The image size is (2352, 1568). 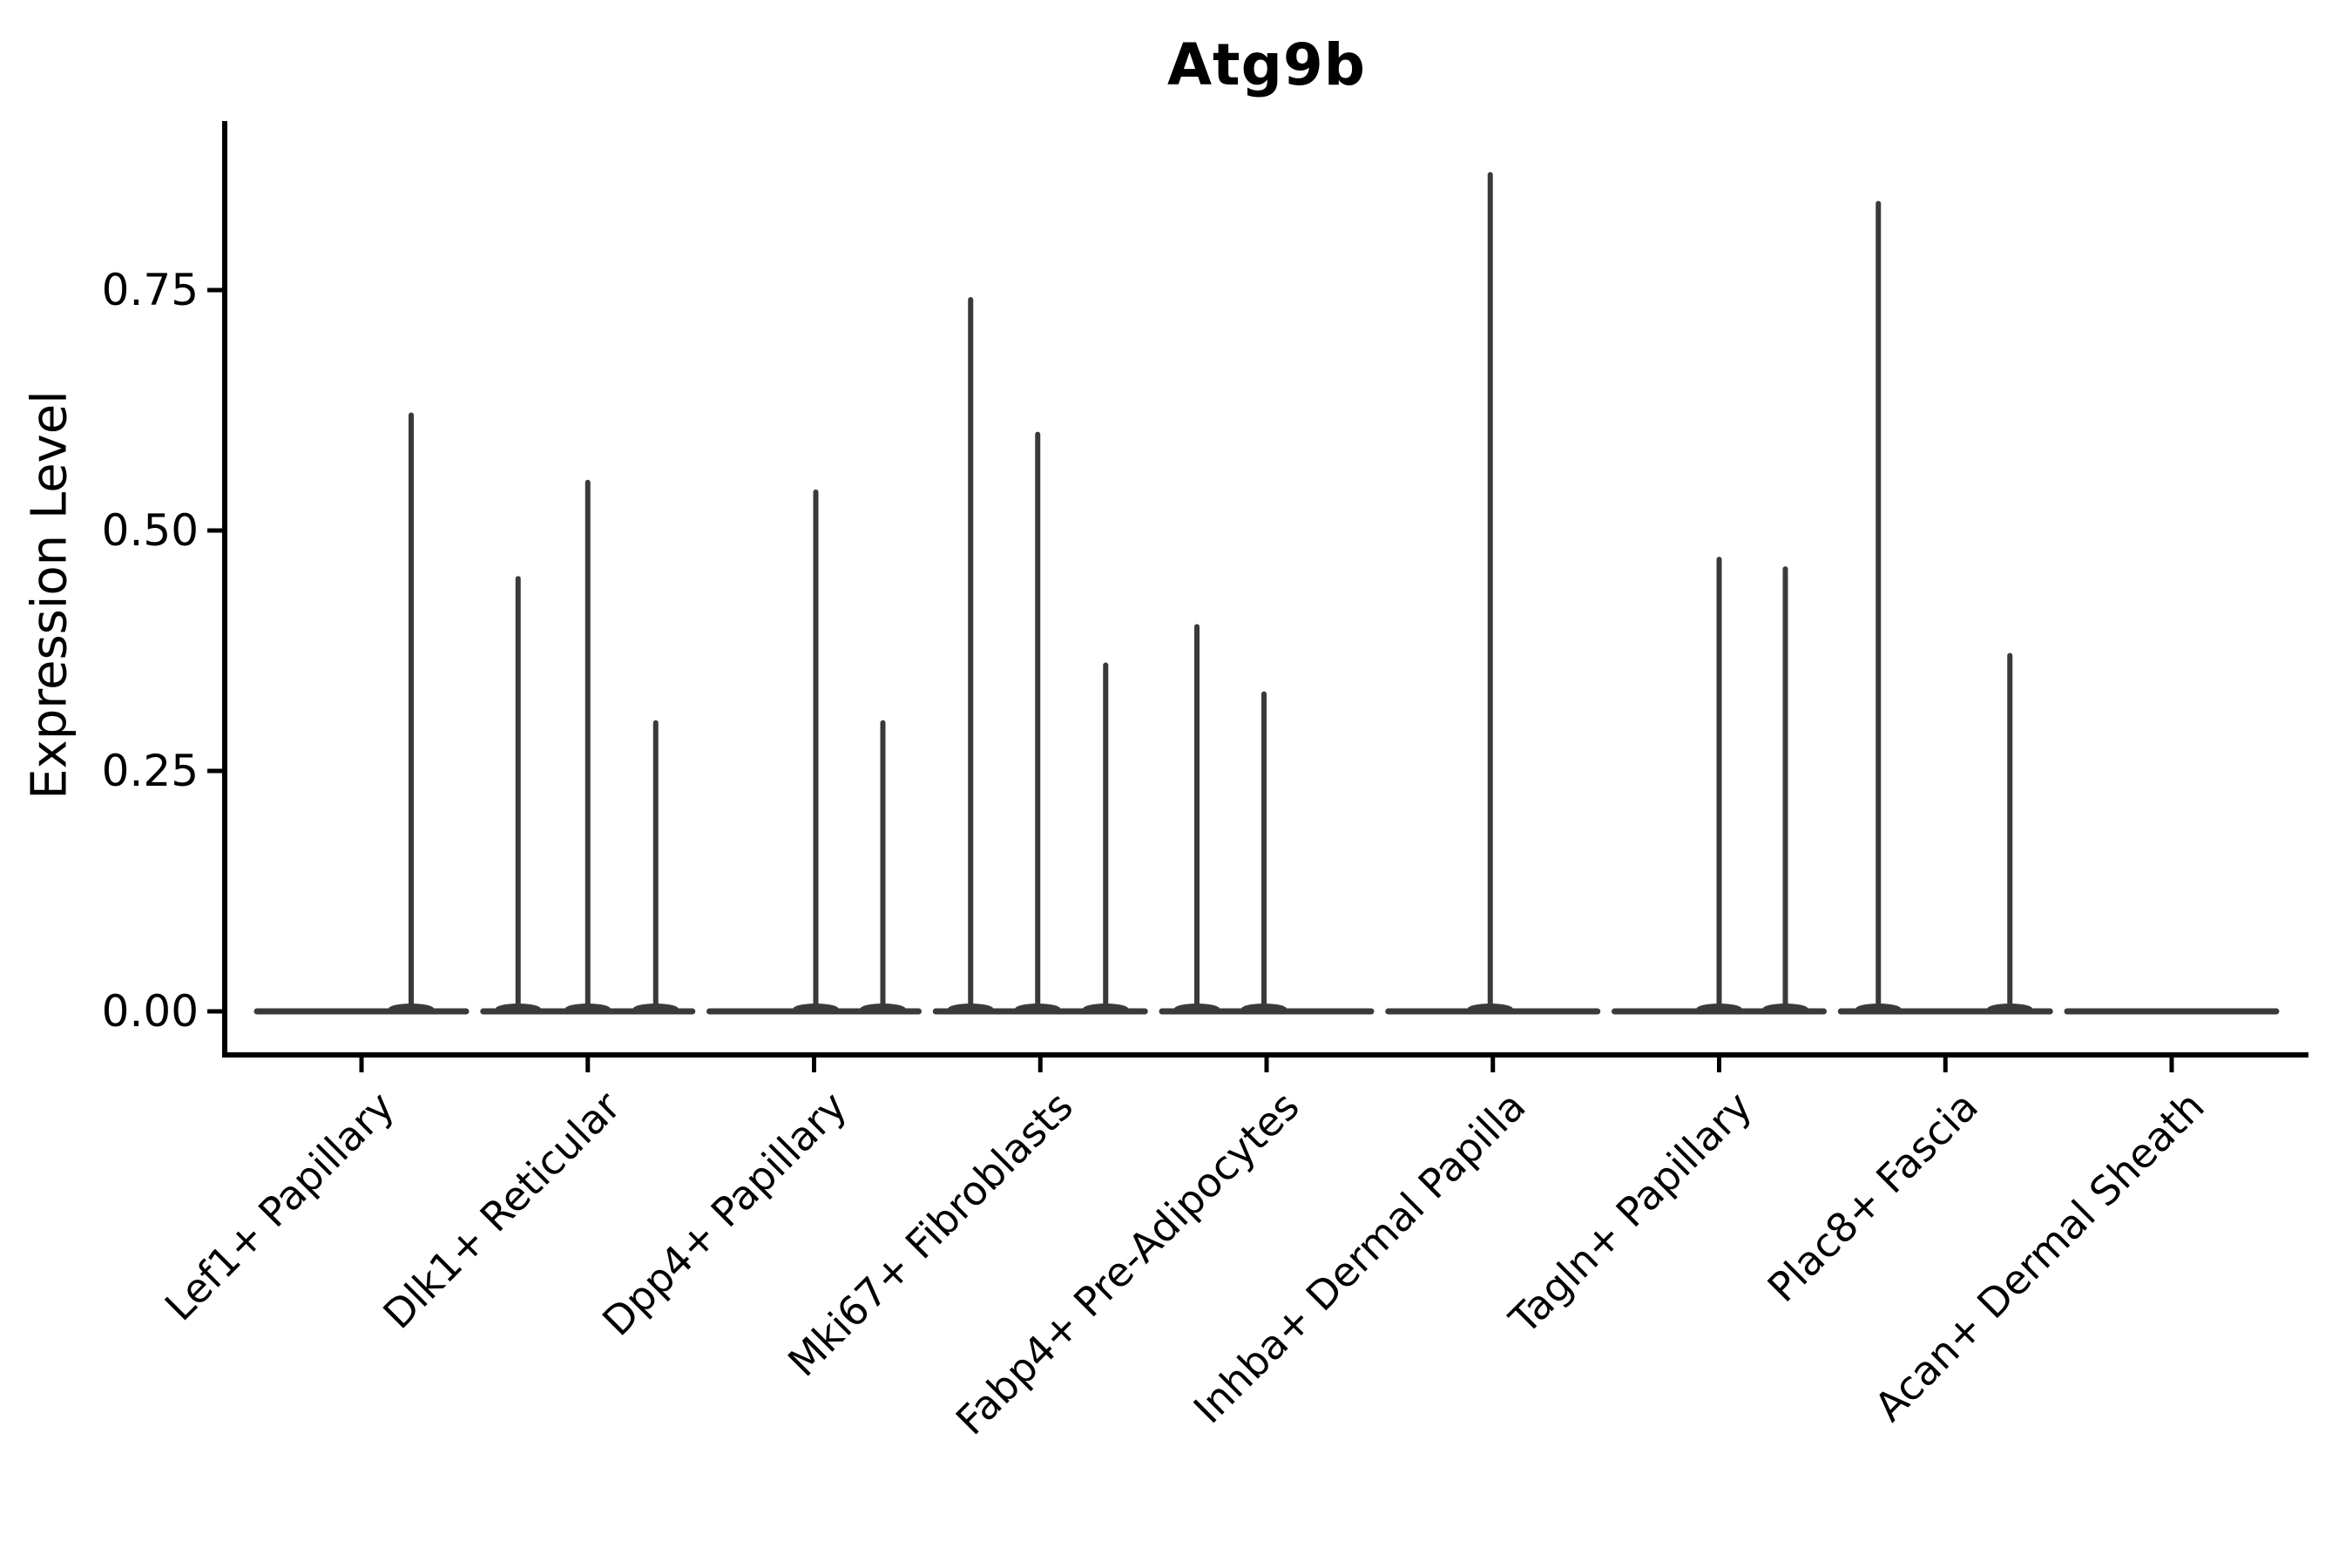 What do you see at coordinates (150, 290) in the screenshot?
I see `y-tick-label: 0.75` at bounding box center [150, 290].